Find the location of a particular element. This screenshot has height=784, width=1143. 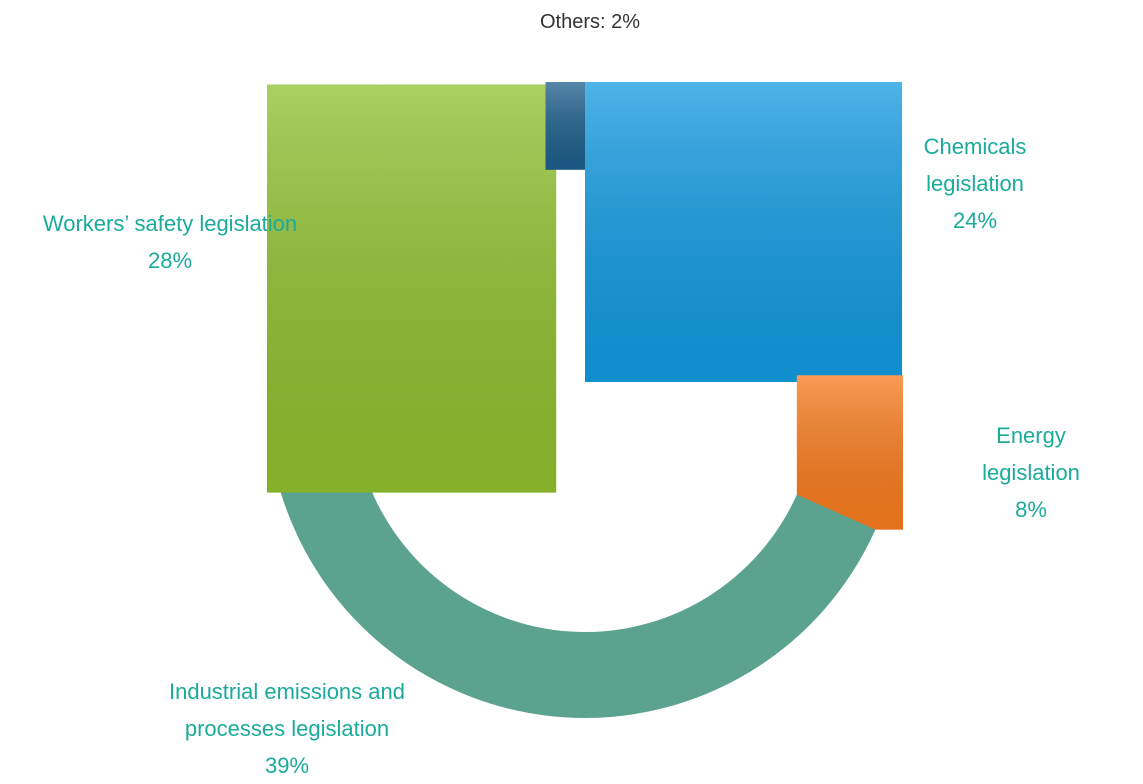

label-others: Others2% is located at coordinates (590, 22).